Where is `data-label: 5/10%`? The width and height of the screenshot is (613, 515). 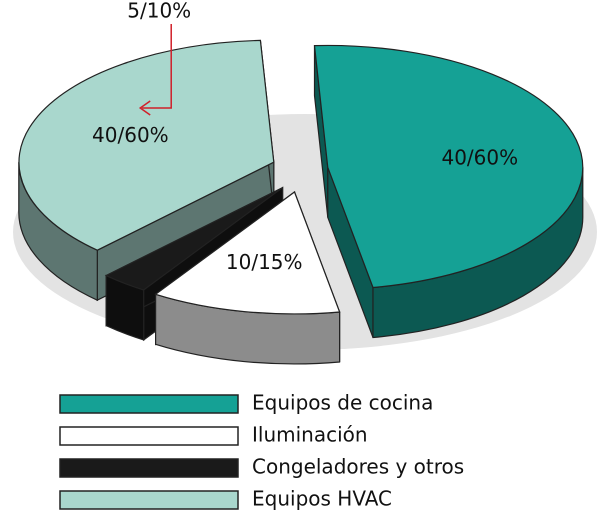 data-label: 5/10% is located at coordinates (159, 11).